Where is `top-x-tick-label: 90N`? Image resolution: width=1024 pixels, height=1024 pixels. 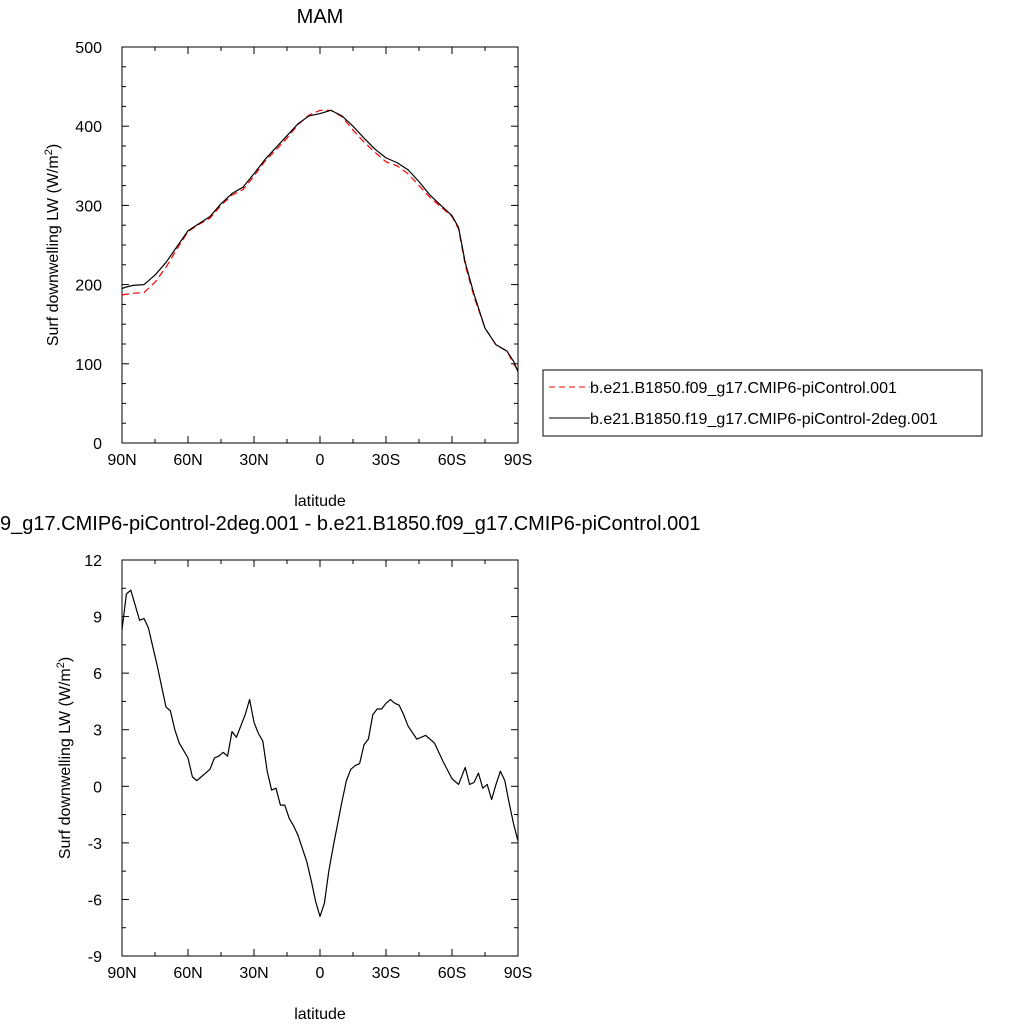 top-x-tick-label: 90N is located at coordinates (121, 460).